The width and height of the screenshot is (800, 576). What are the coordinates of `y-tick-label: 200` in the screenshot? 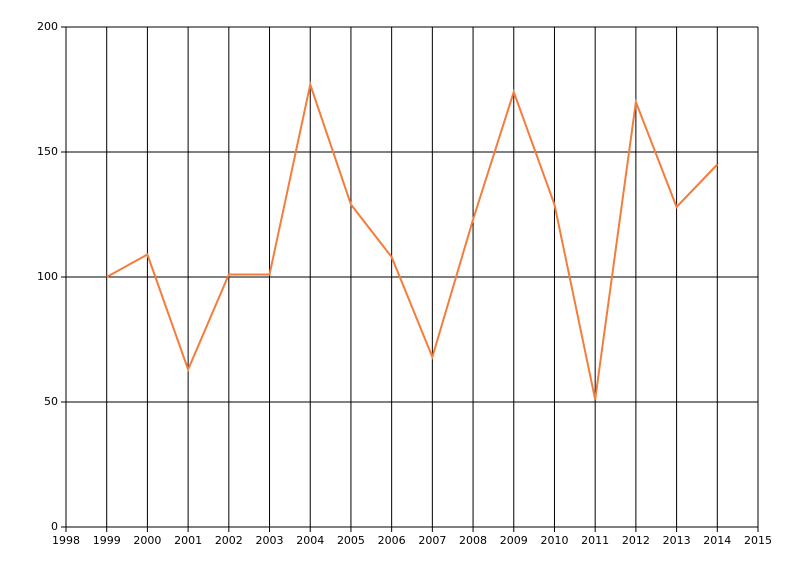 It's located at (47, 26).